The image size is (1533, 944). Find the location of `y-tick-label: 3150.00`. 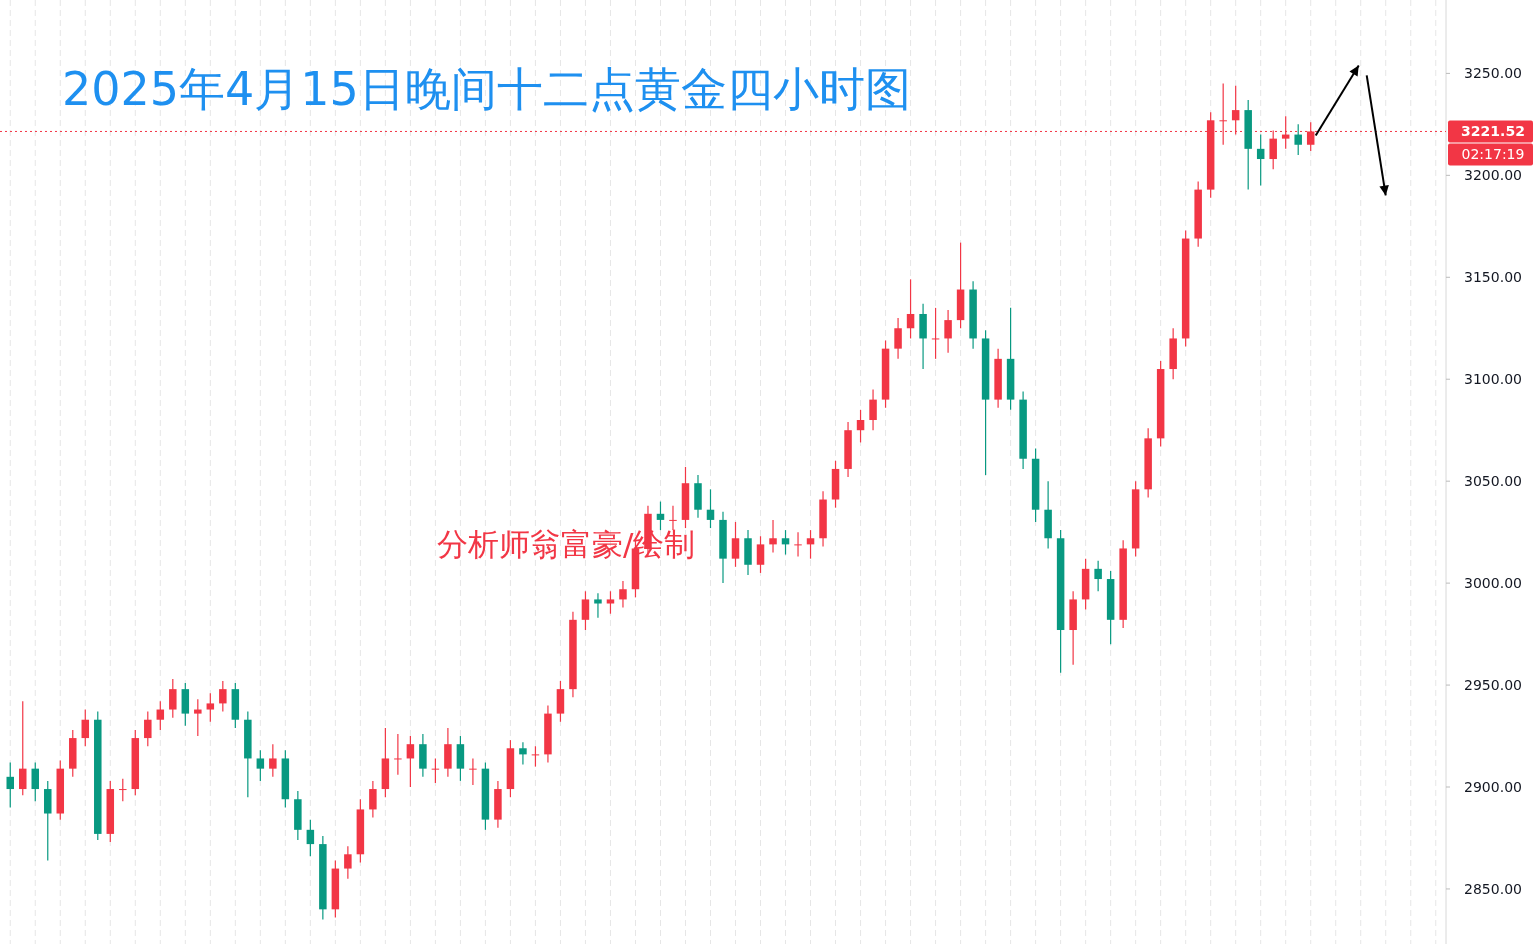

y-tick-label: 3150.00 is located at coordinates (1493, 277).